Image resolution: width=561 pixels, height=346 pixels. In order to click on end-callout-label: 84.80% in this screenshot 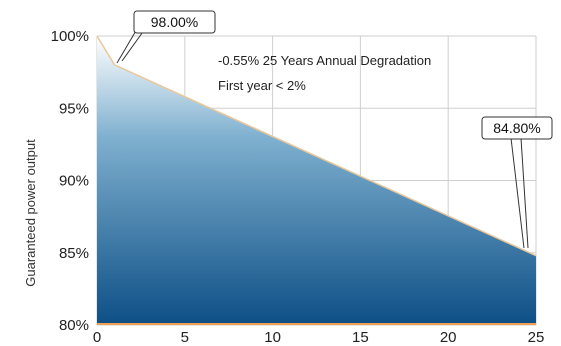, I will do `click(516, 128)`.